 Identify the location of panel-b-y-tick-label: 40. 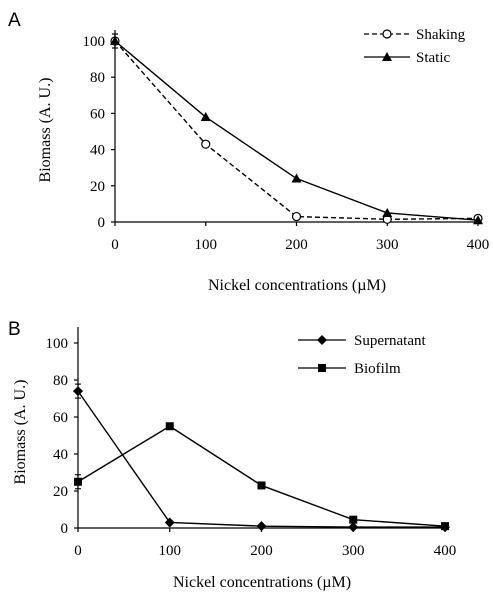
(60, 455).